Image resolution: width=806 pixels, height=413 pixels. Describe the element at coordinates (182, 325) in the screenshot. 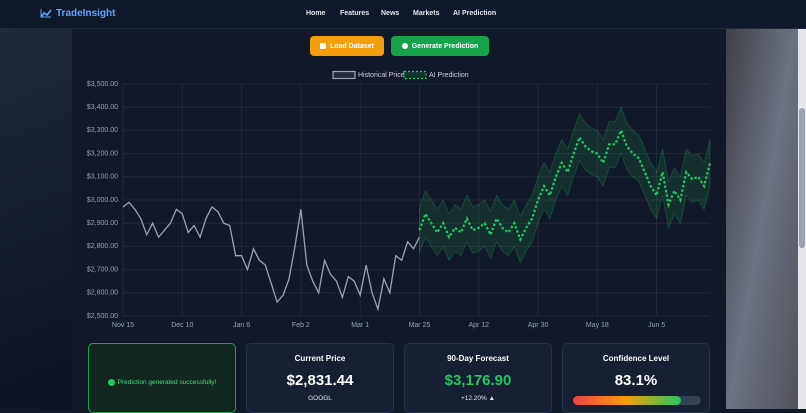

I see `x-tick-label: Dec 10` at that location.